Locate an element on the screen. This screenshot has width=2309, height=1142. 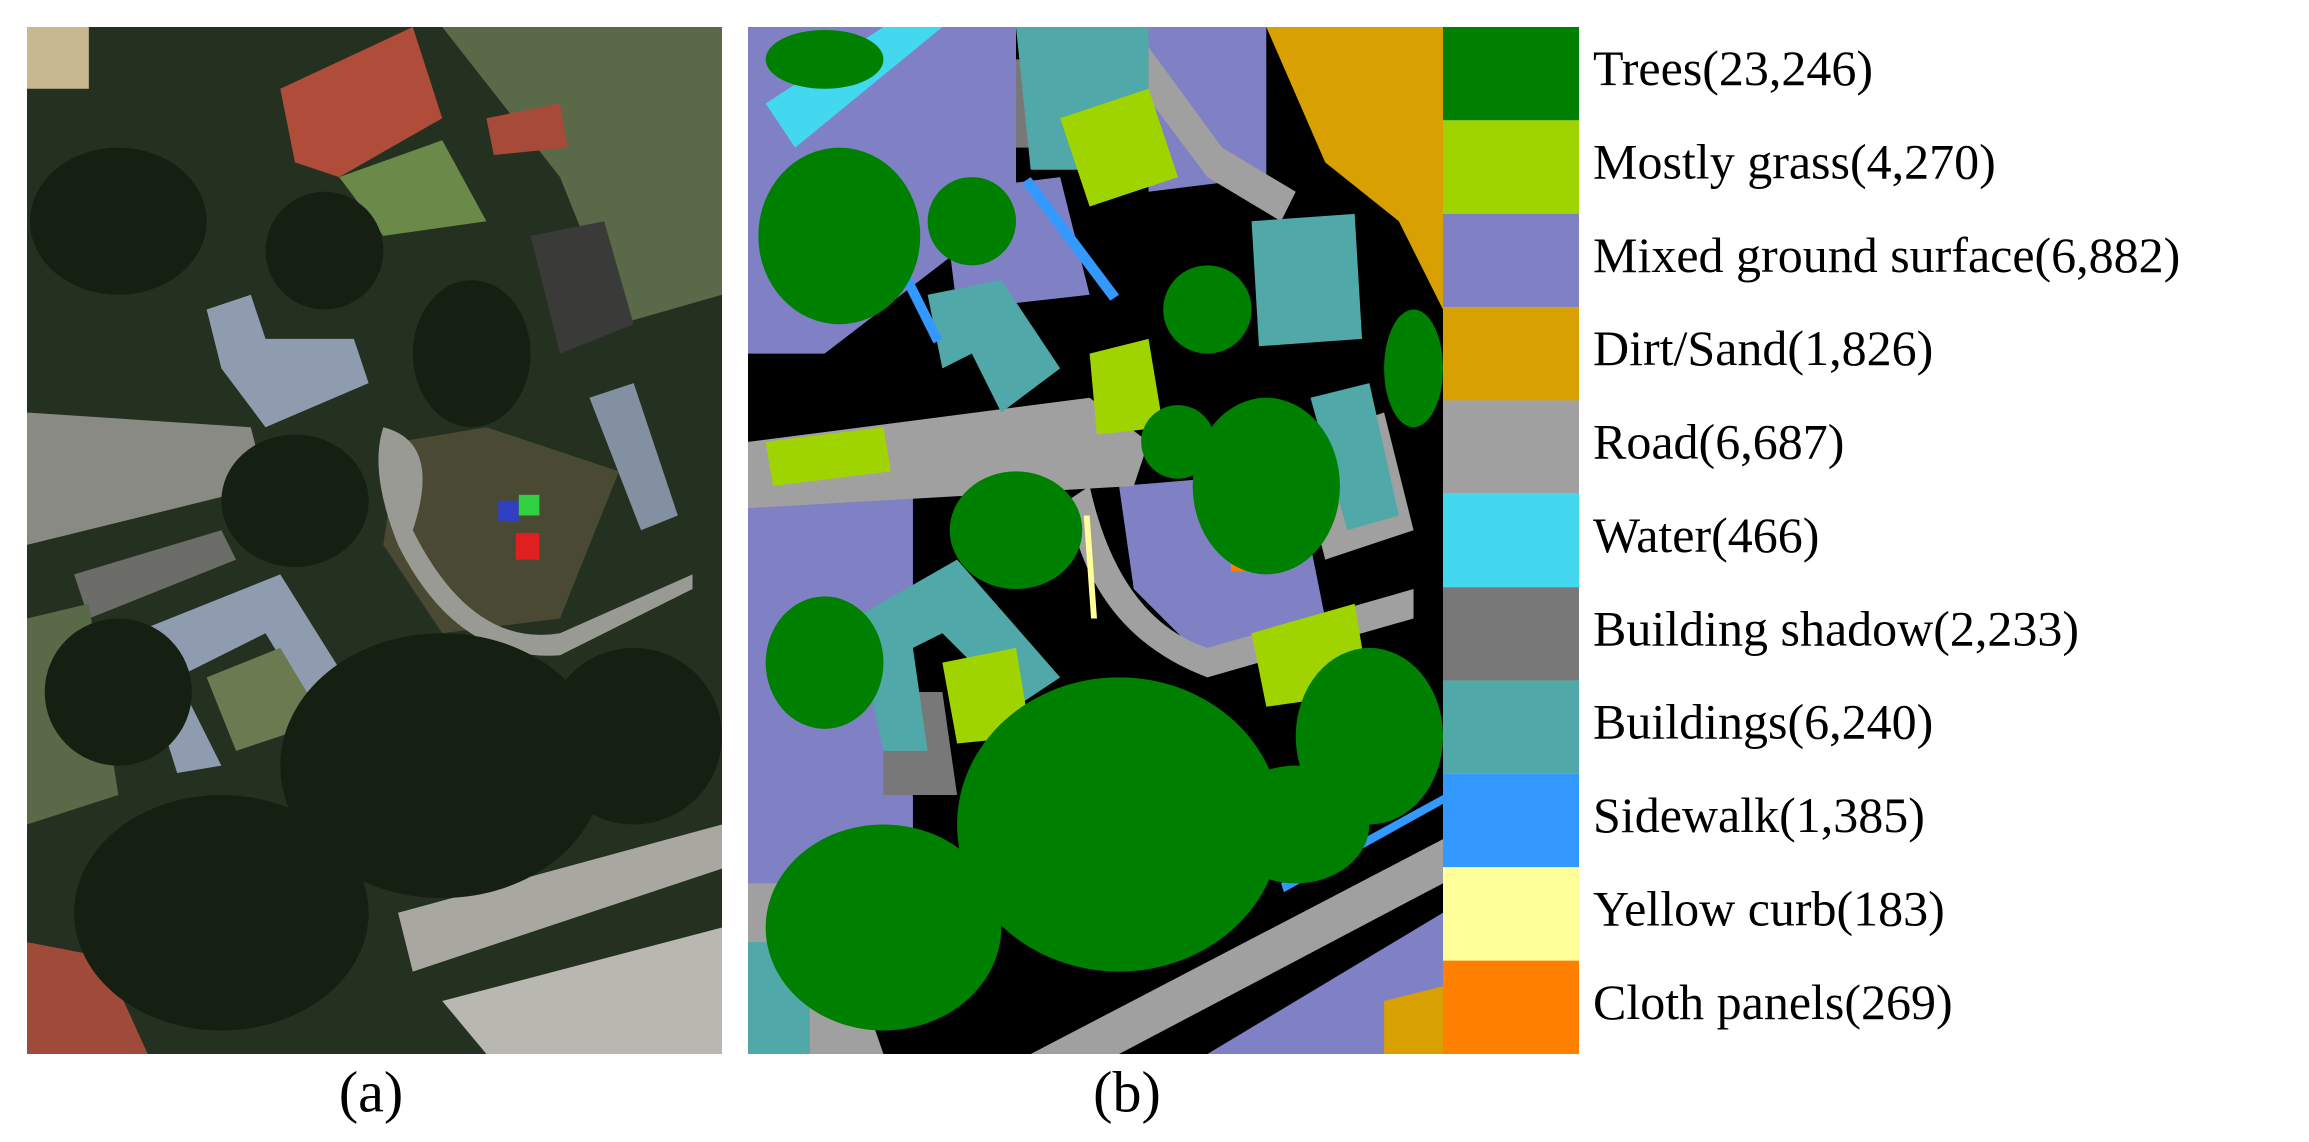
legend-label: Yellow curb(183) is located at coordinates (1769, 908).